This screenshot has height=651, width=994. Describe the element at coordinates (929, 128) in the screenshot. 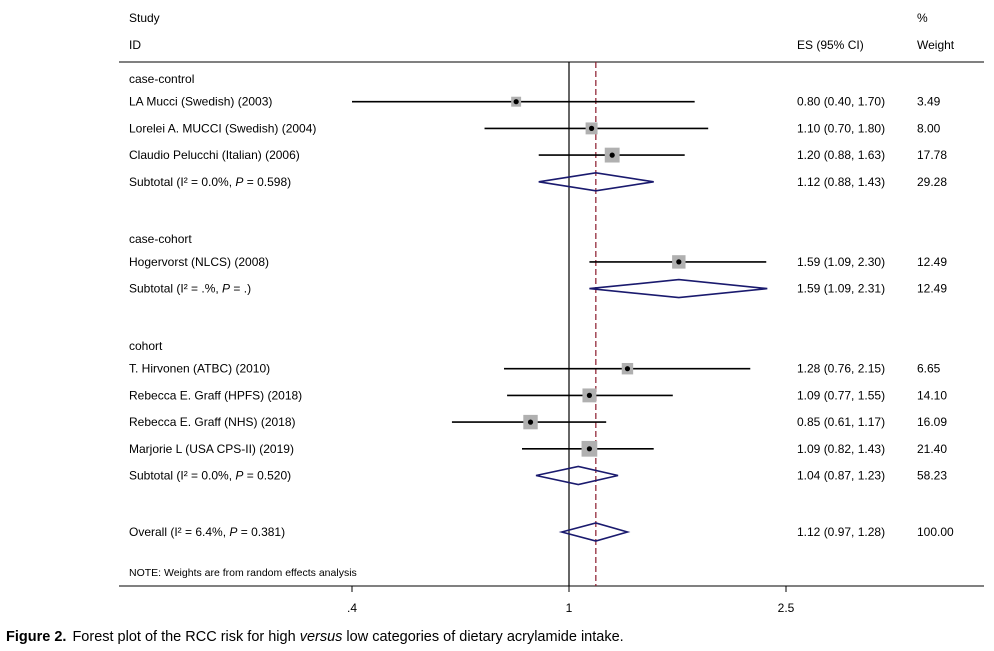

I see `study-weight: 8.00` at that location.